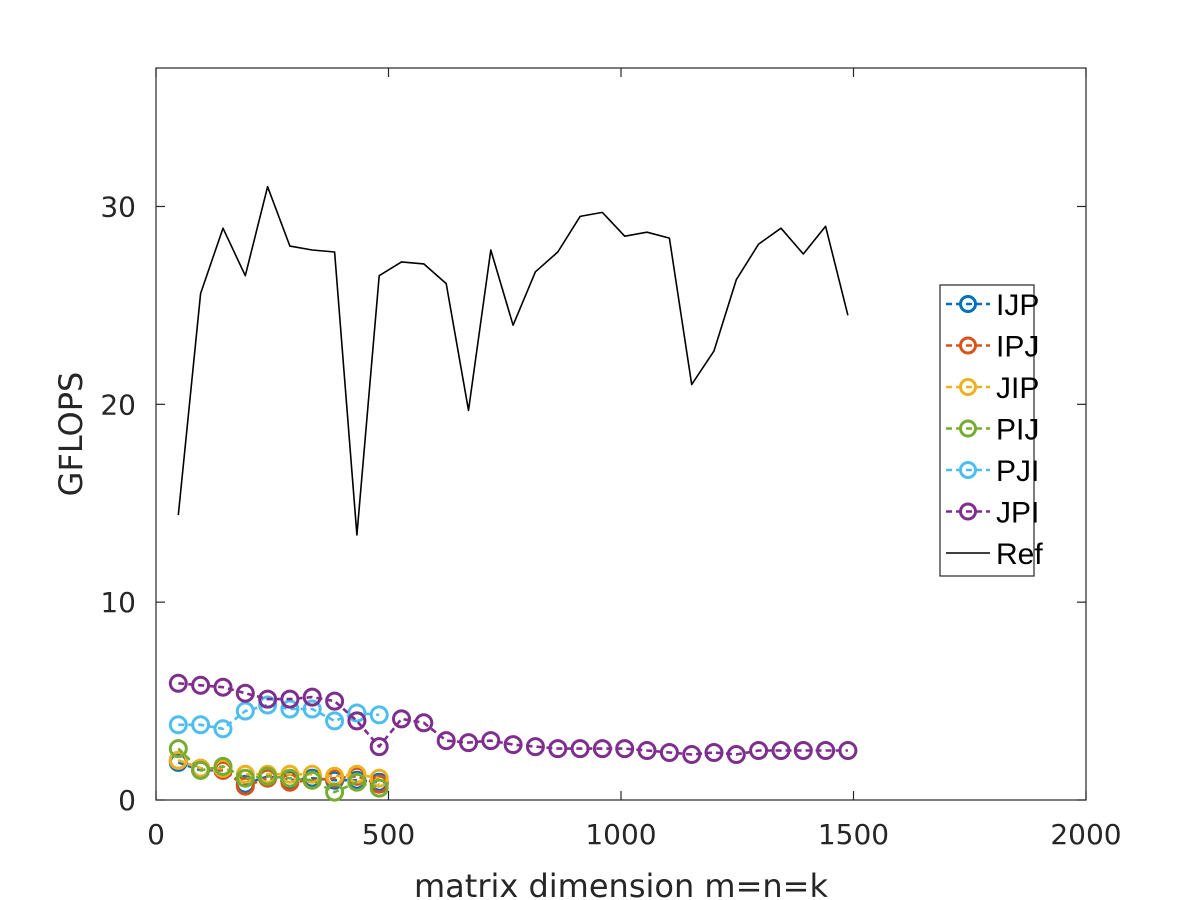 This screenshot has height=900, width=1200. I want to click on x-tick-label: 2000, so click(1085, 834).